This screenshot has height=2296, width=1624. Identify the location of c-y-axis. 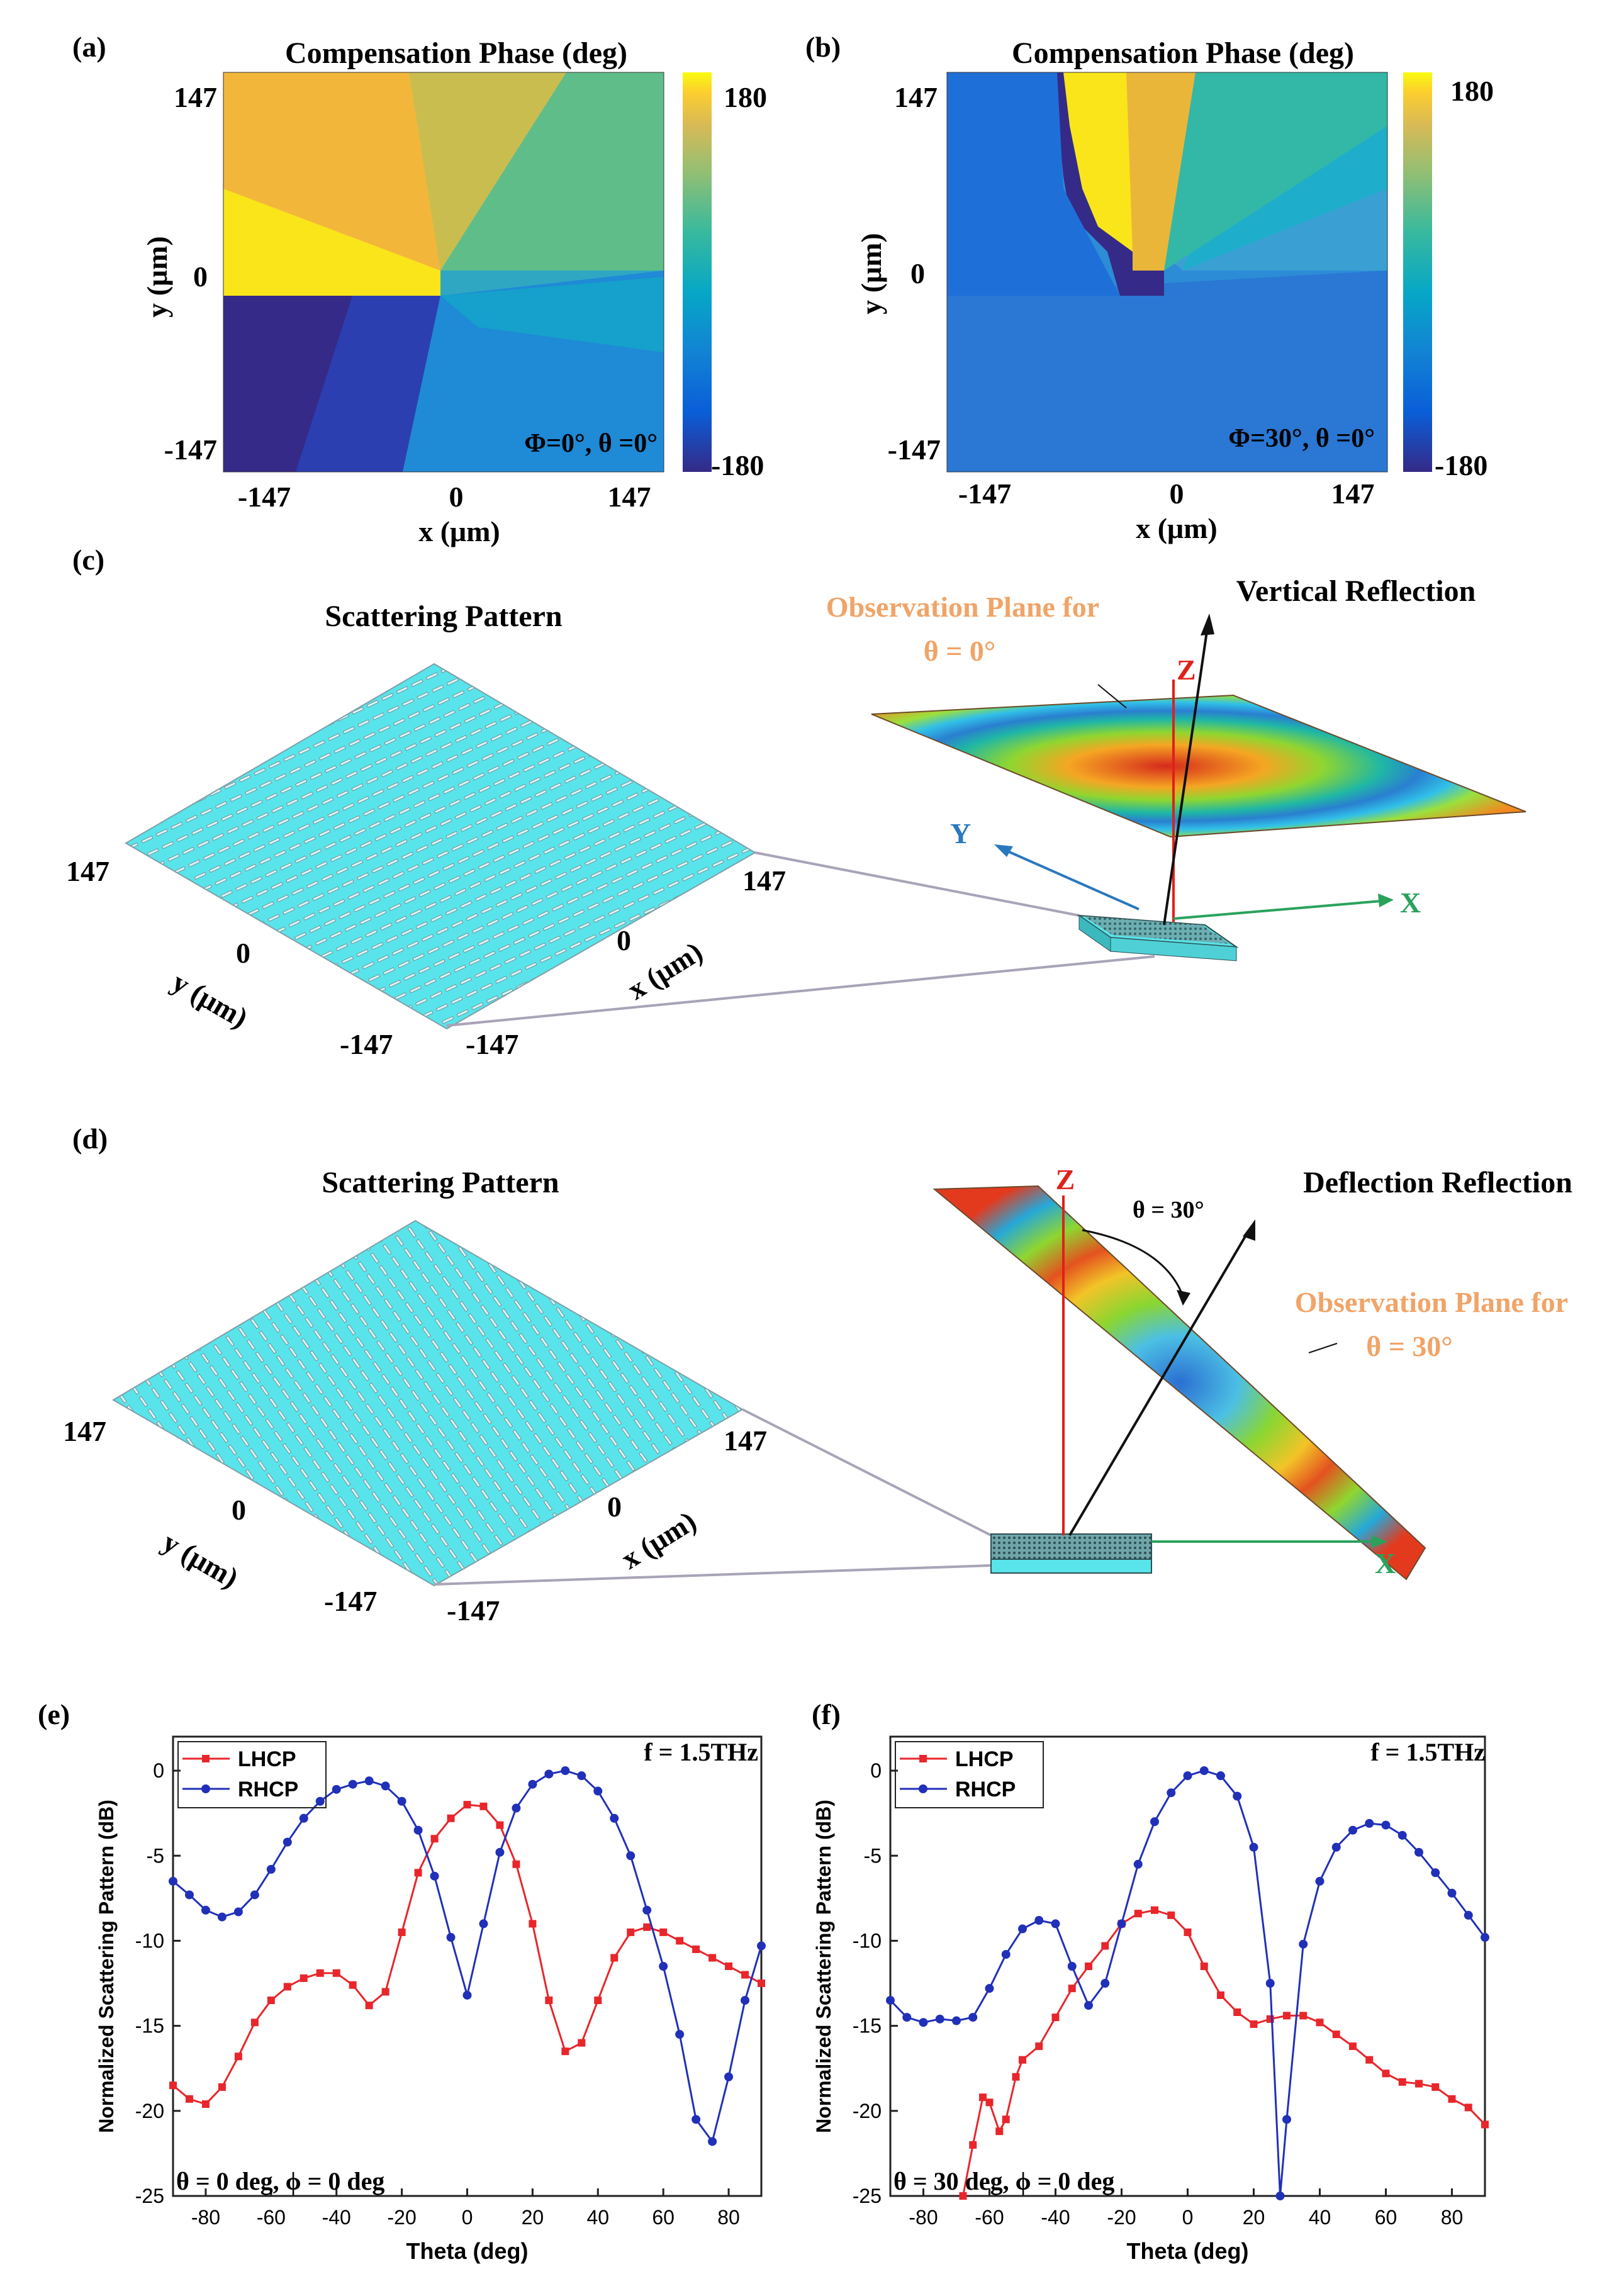
(1071, 879).